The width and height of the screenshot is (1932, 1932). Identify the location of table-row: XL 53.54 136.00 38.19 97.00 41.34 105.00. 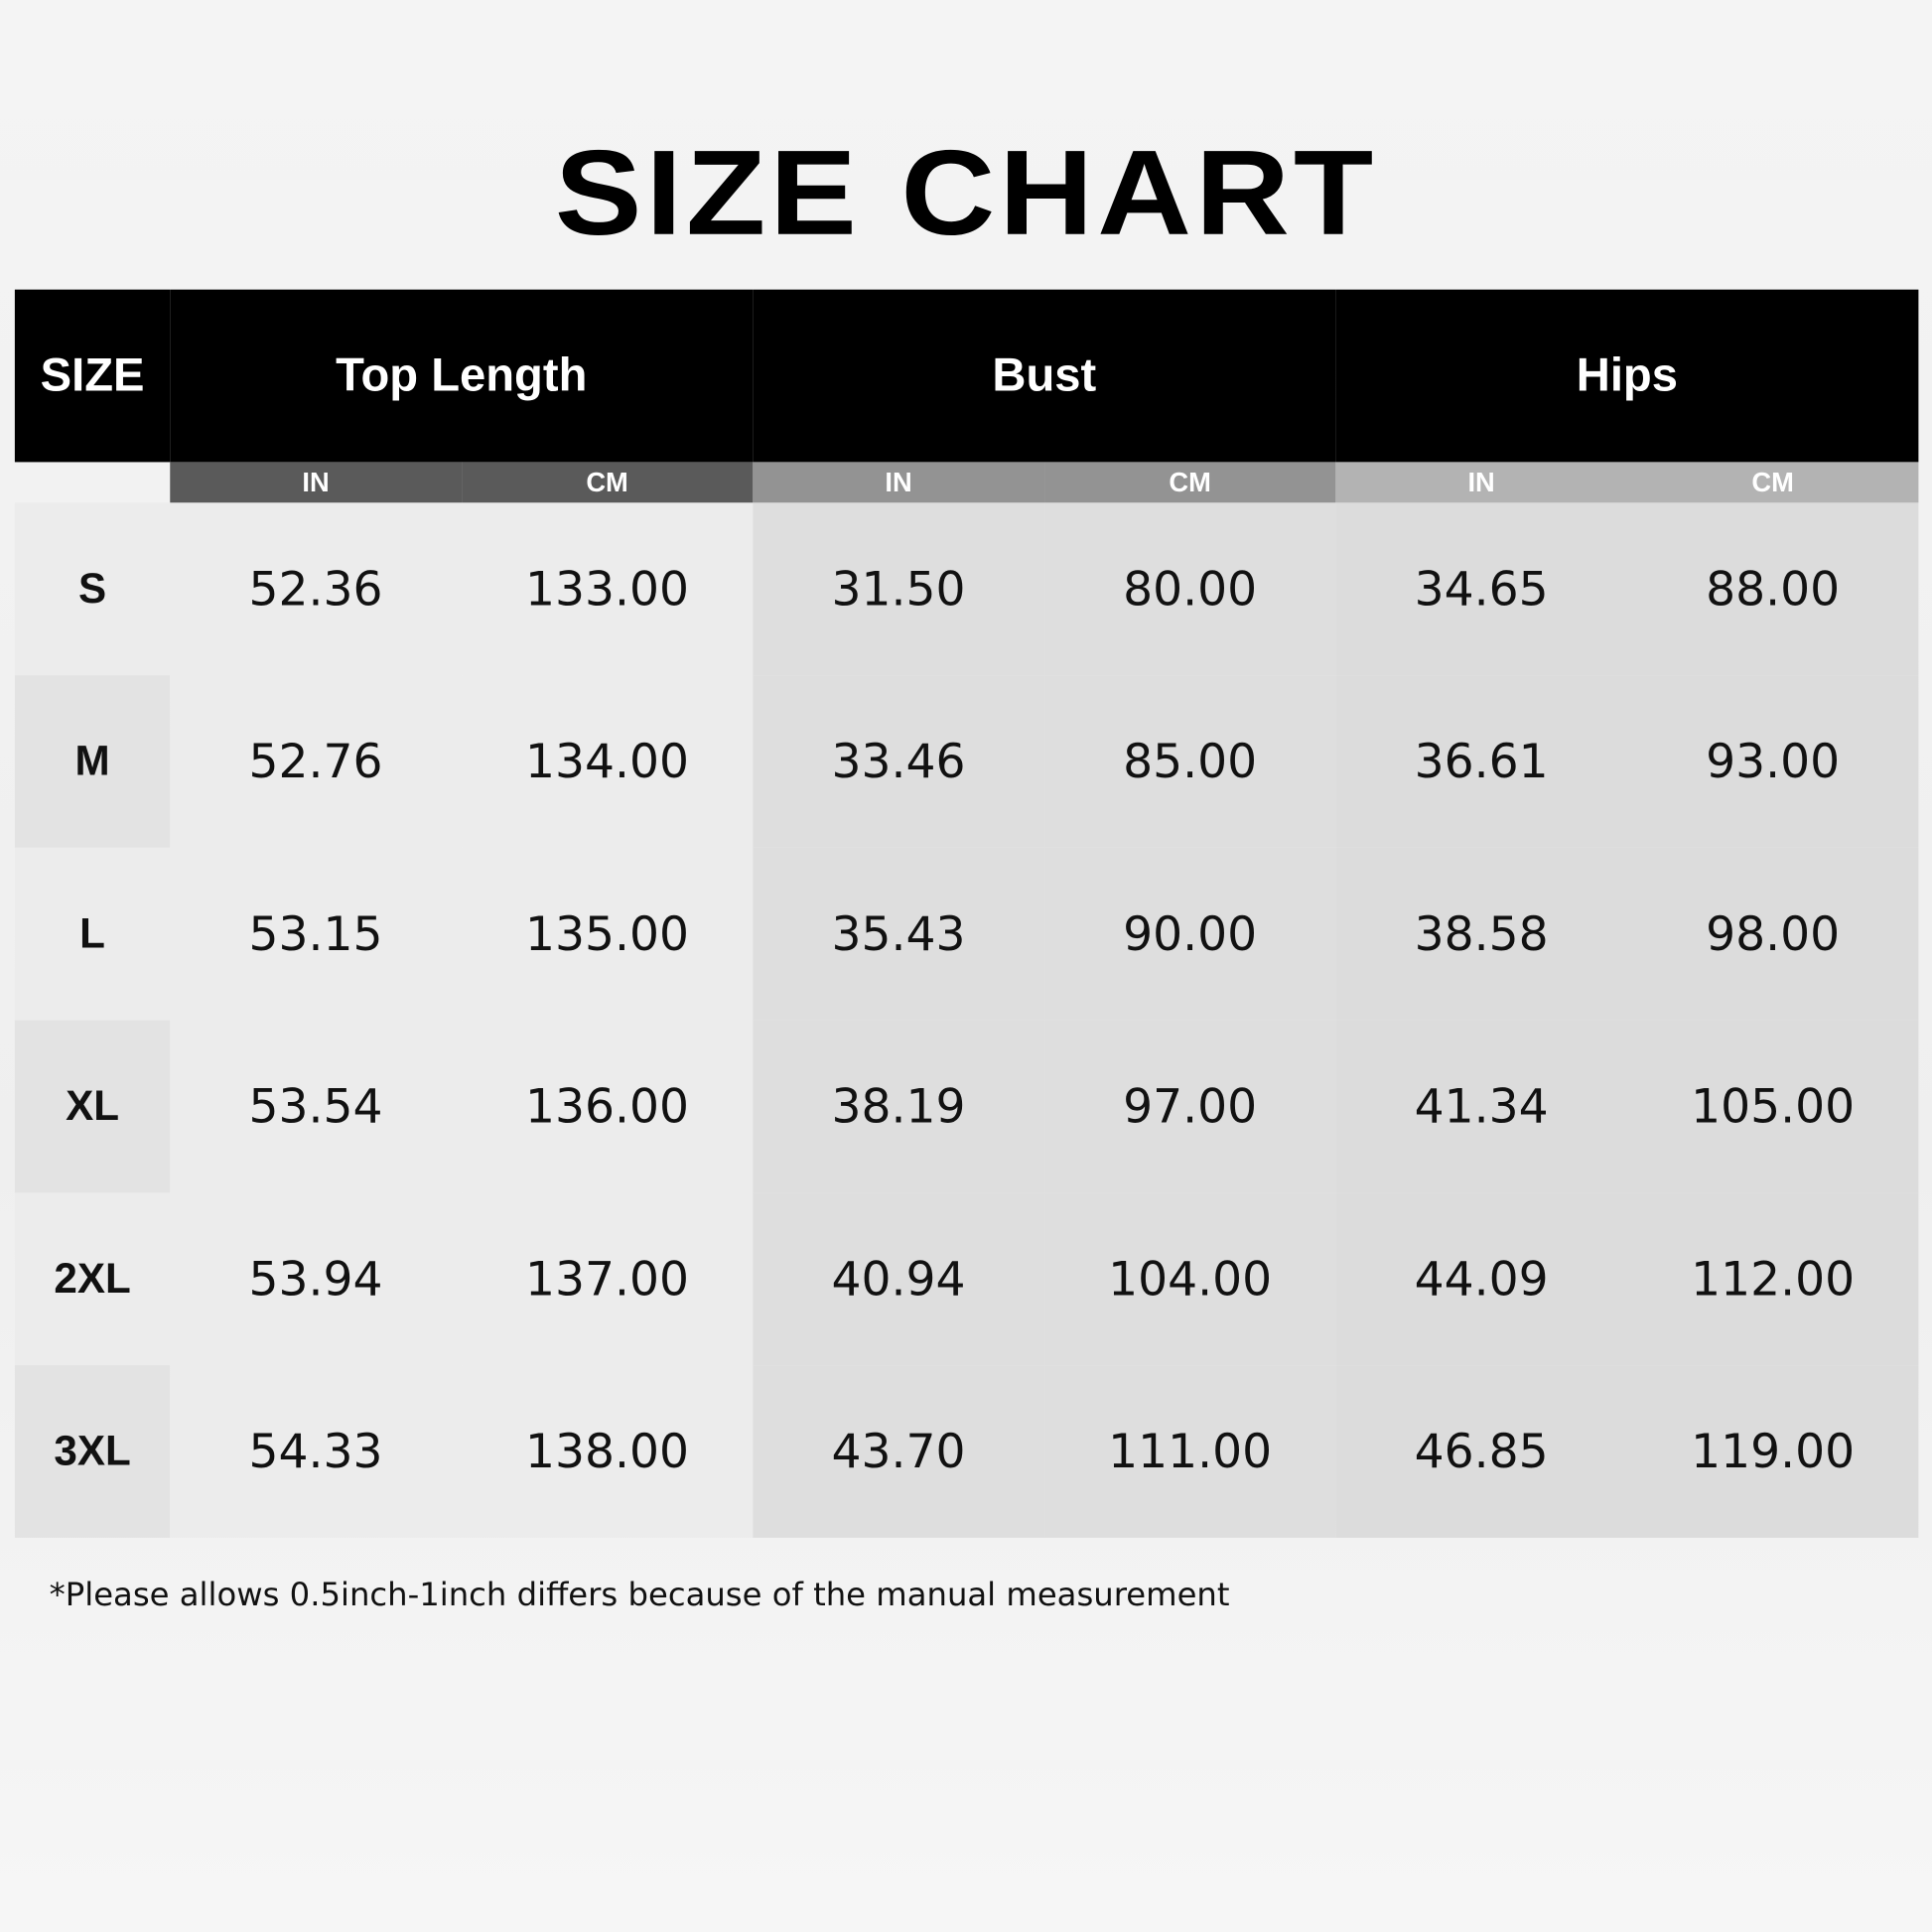
(967, 1106).